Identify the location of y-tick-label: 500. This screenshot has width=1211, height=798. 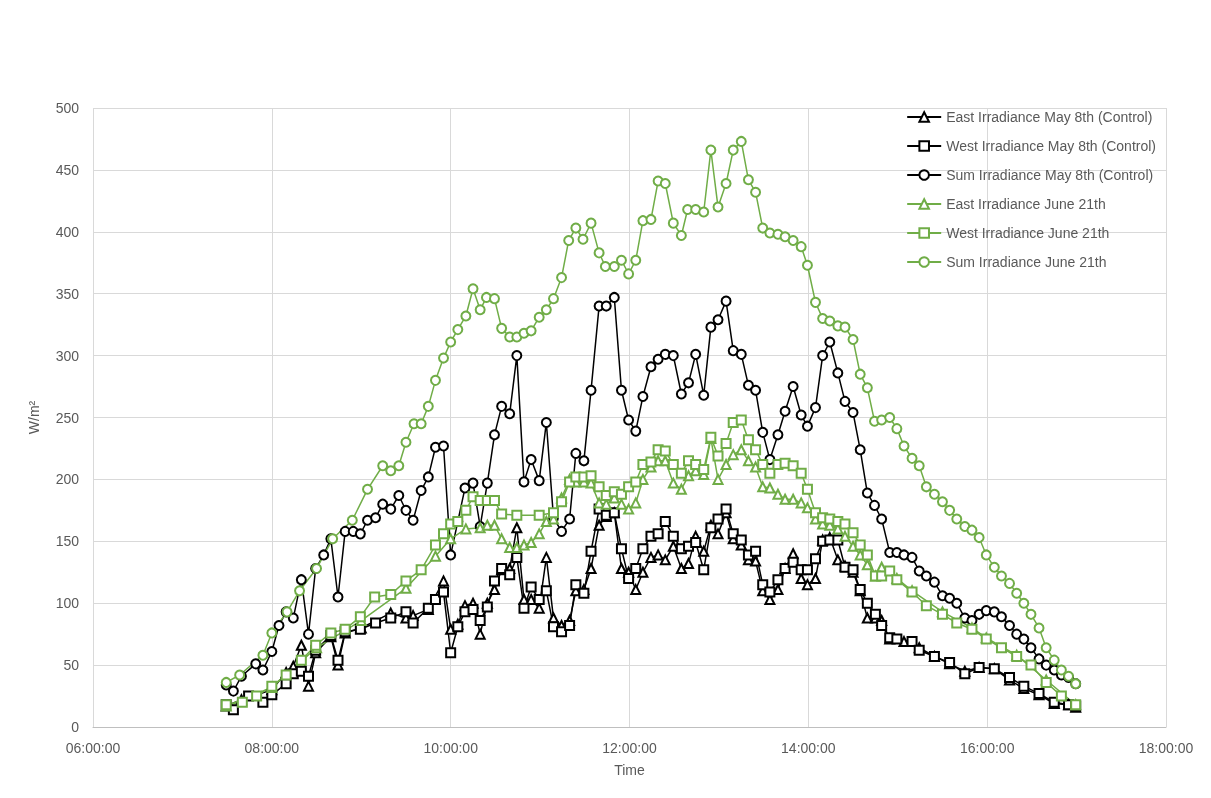
(67, 108).